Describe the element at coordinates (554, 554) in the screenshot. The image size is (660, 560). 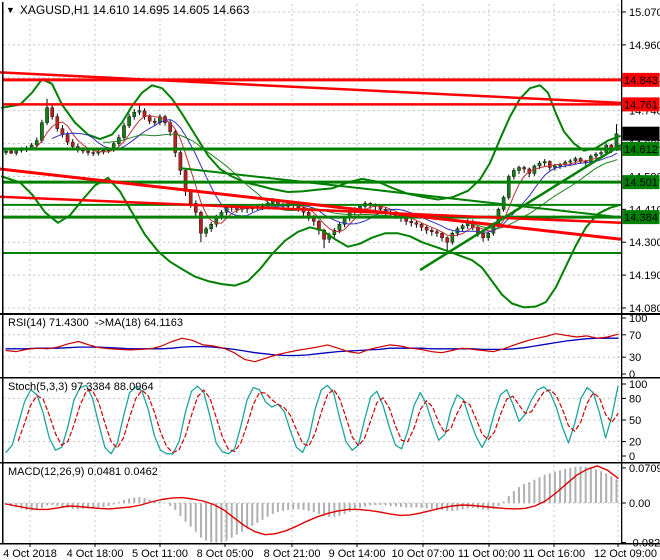
I see `svg-text: 11 Oct 16:00` at that location.